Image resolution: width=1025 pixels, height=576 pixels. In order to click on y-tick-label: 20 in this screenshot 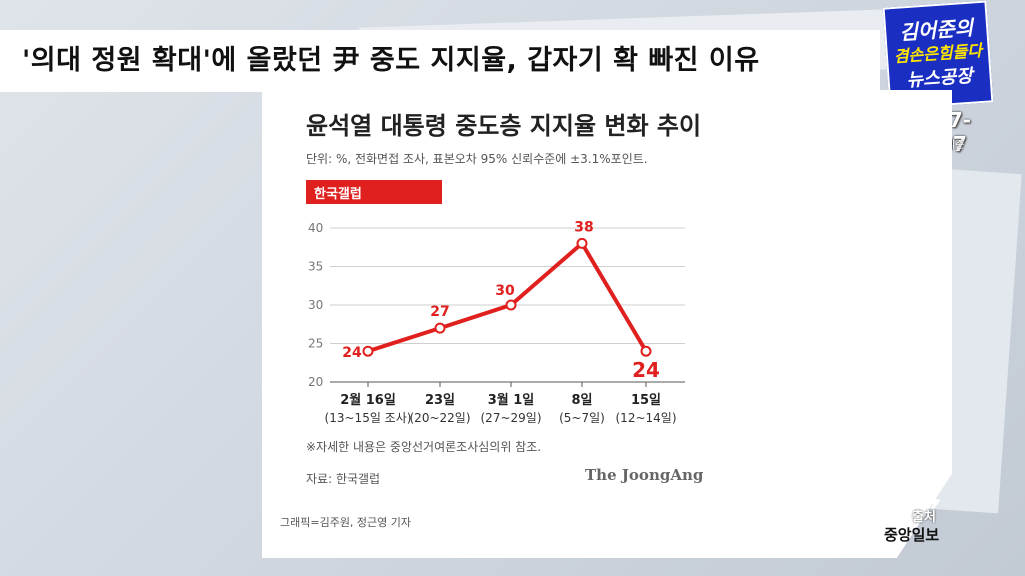, I will do `click(315, 382)`.